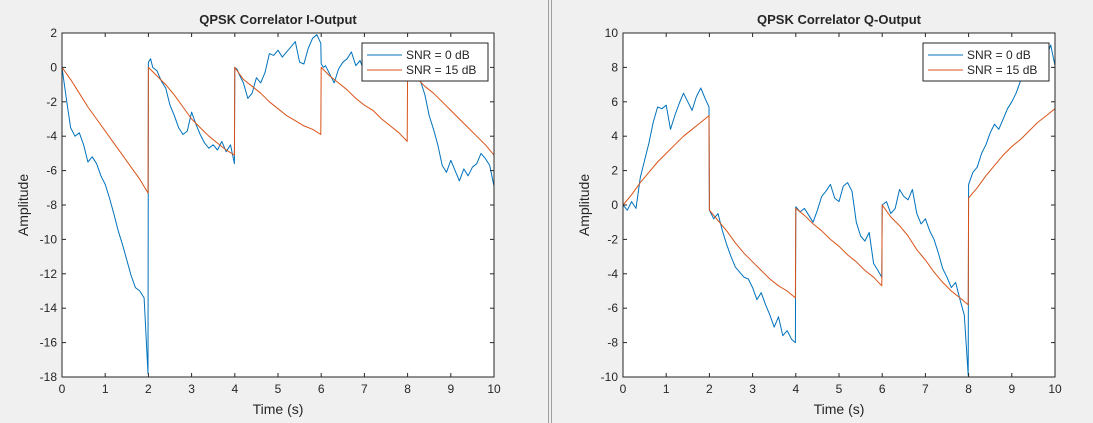  Describe the element at coordinates (839, 19) in the screenshot. I see `chart-title: QPSK Correlator Q-Output` at that location.